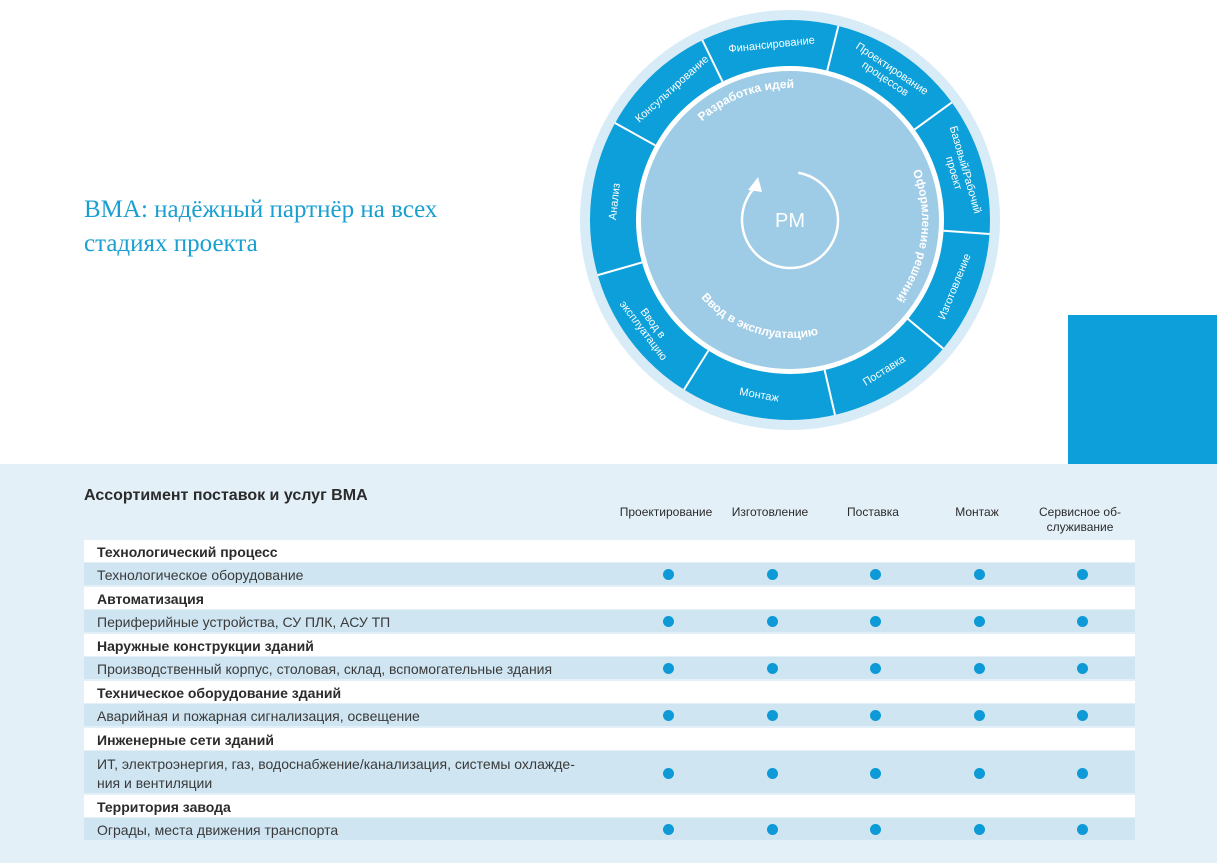 The image size is (1217, 863). Describe the element at coordinates (609, 829) in the screenshot. I see `table-row: Ограды, места движения транспорта` at that location.